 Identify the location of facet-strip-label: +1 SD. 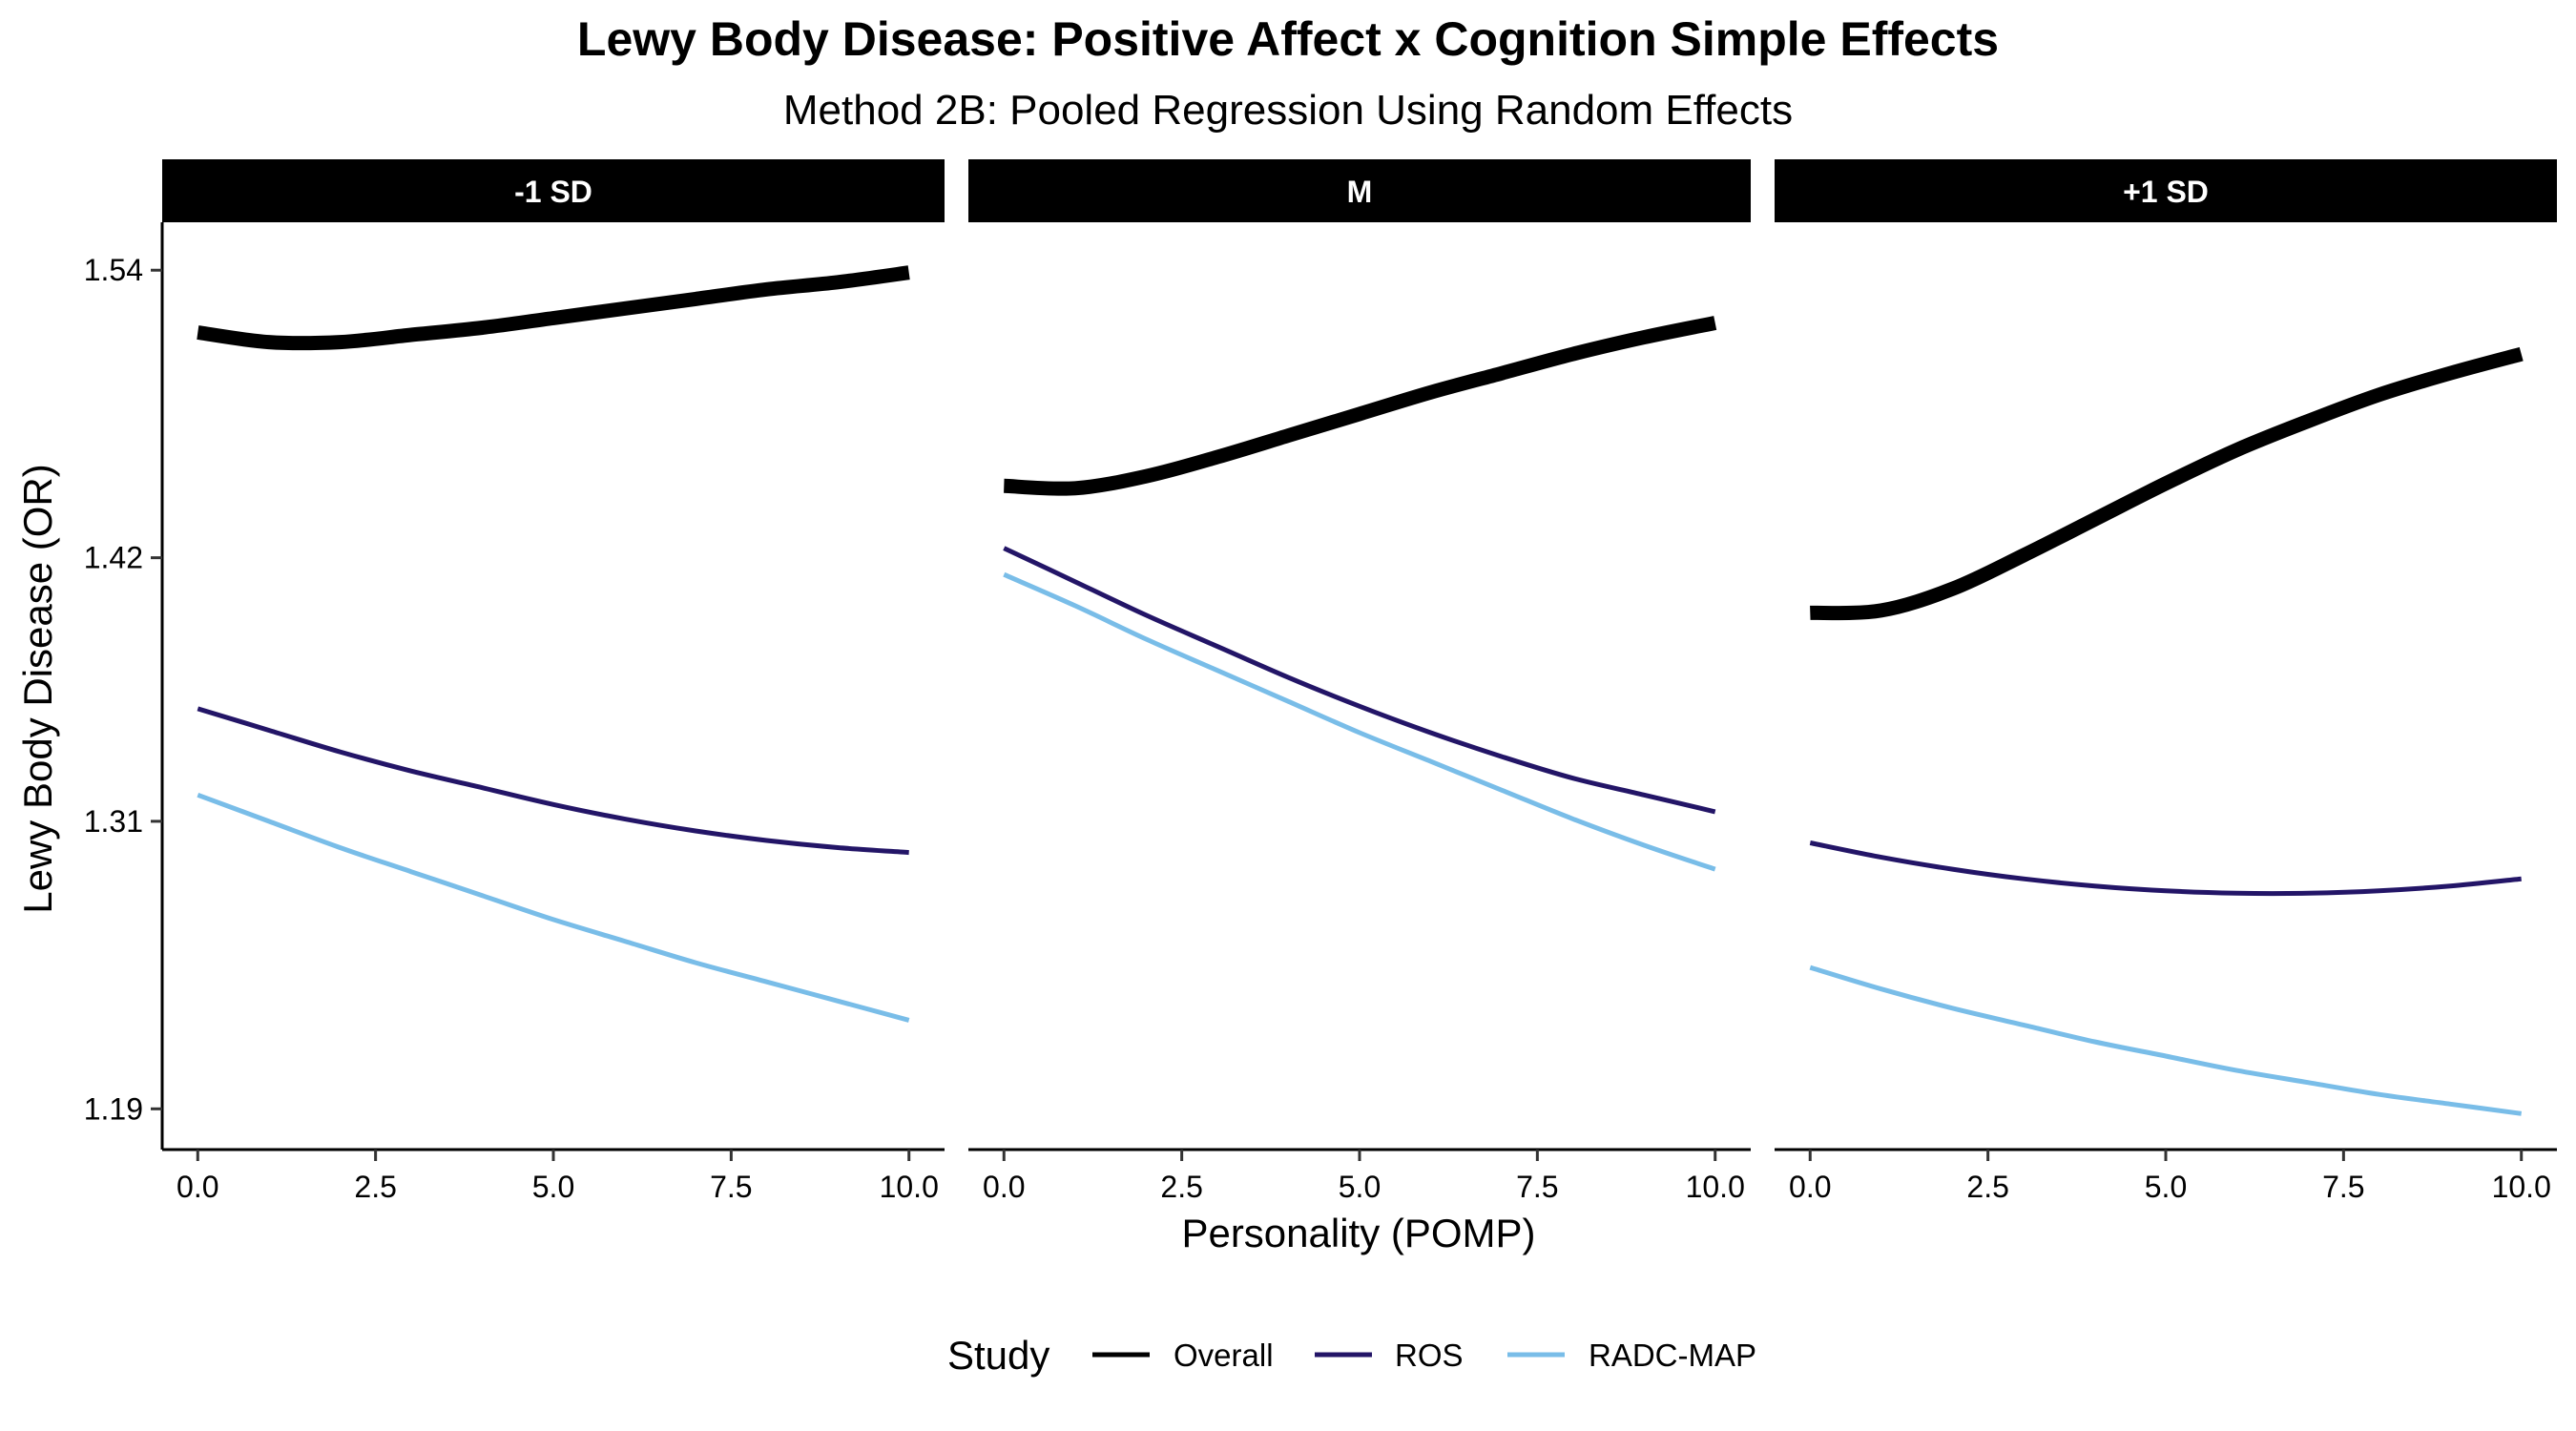
(2166, 192).